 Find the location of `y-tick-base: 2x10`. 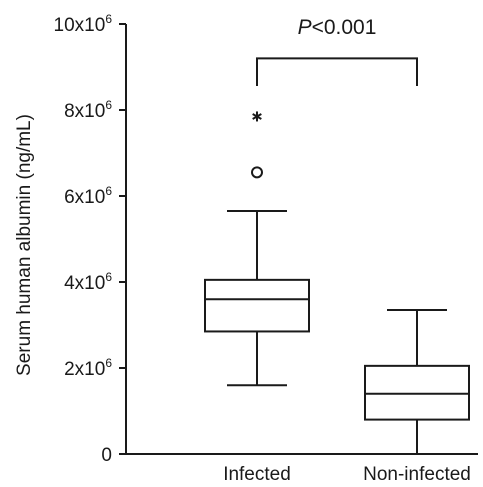

y-tick-base: 2x10 is located at coordinates (84, 369).